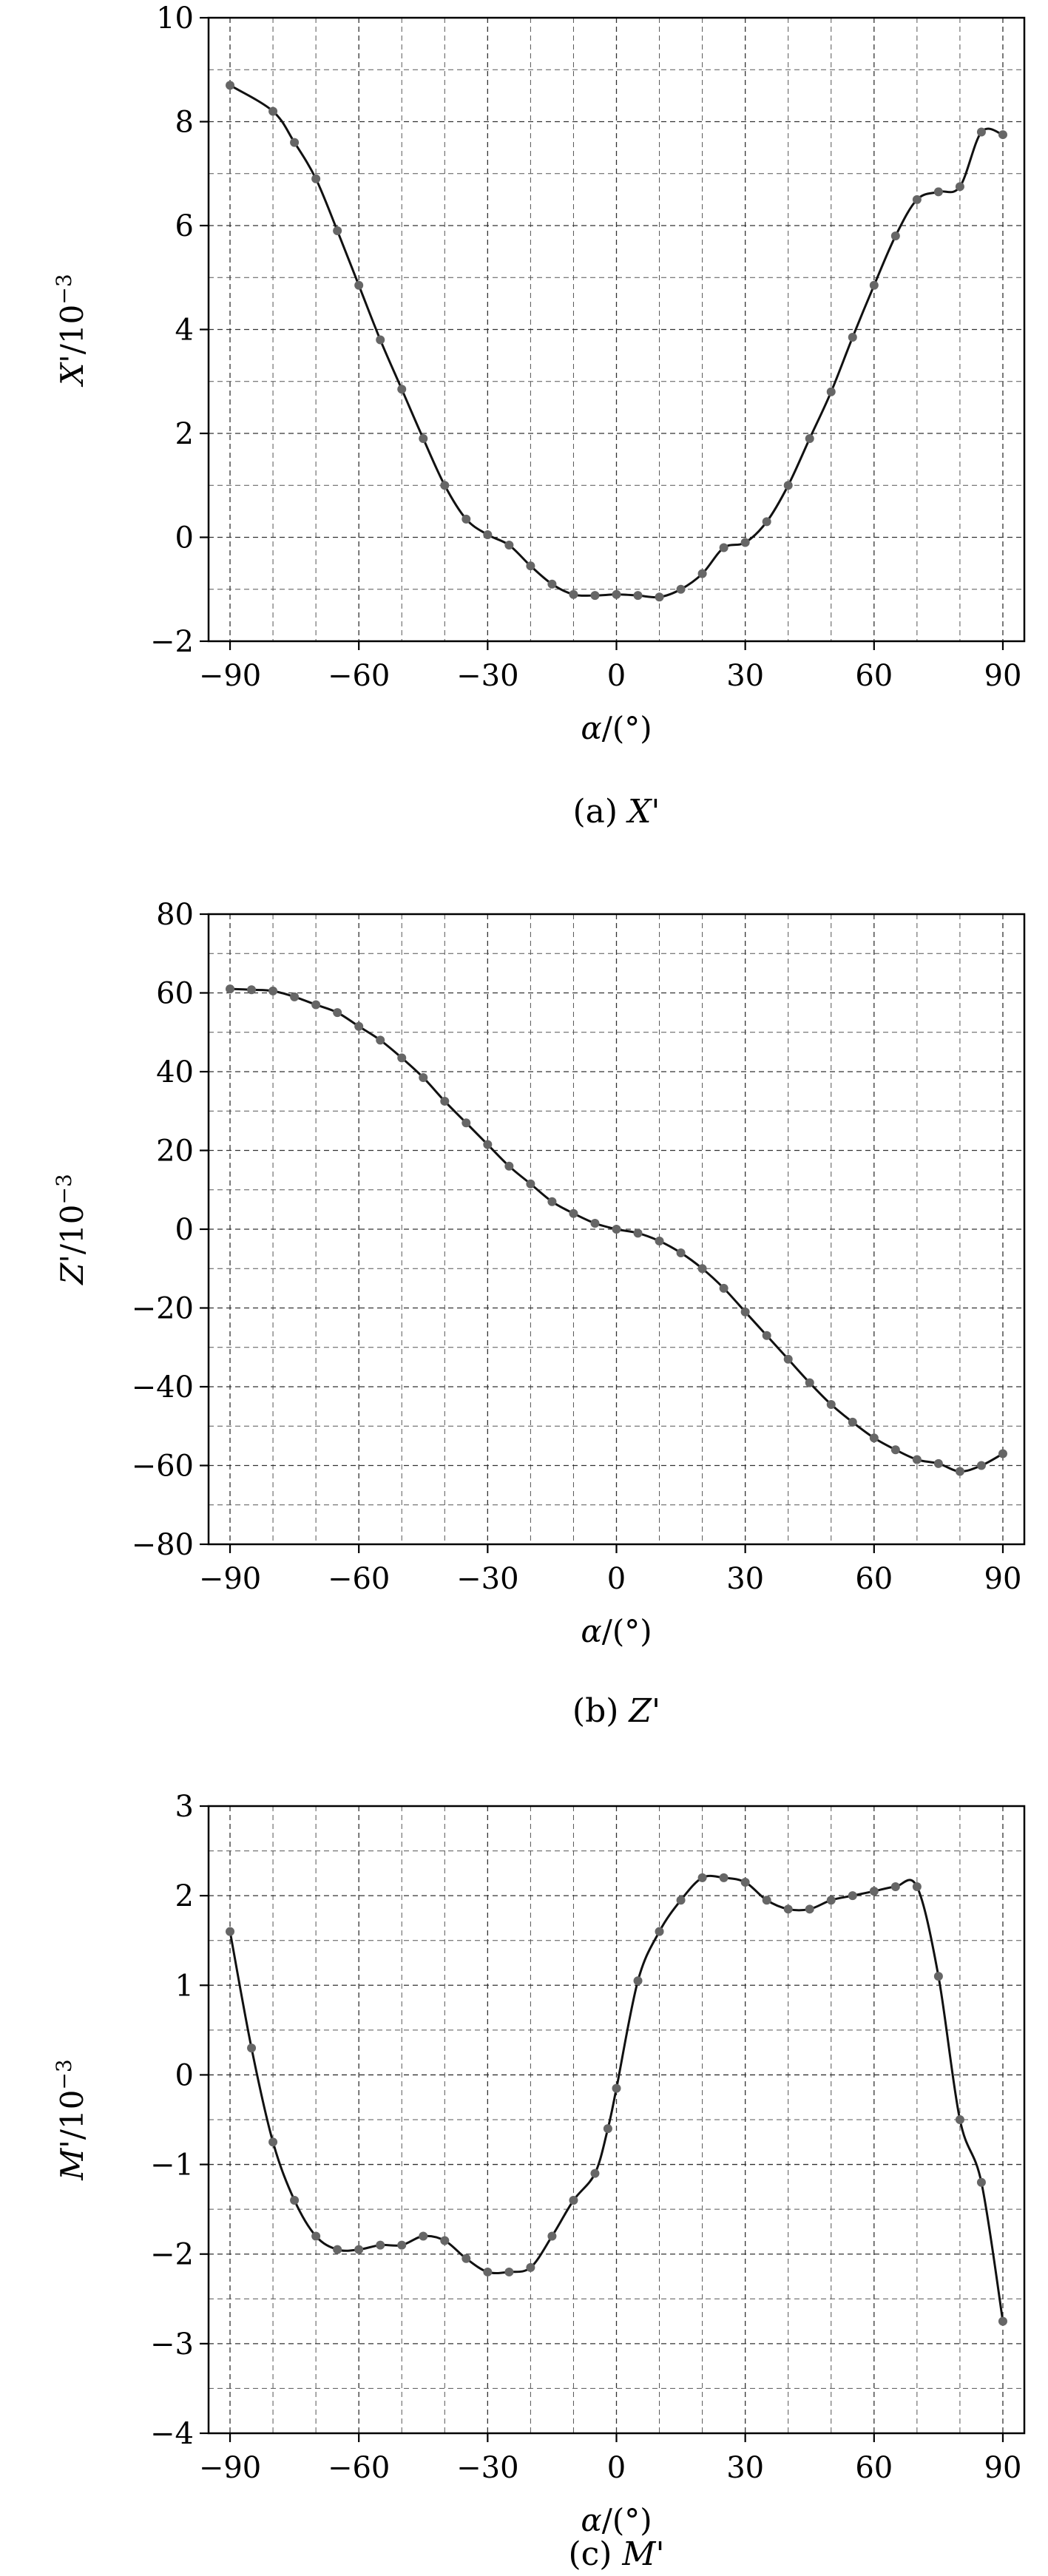 Image resolution: width=1048 pixels, height=2576 pixels. What do you see at coordinates (185, 1230) in the screenshot?
I see `y-tick-label: 0` at bounding box center [185, 1230].